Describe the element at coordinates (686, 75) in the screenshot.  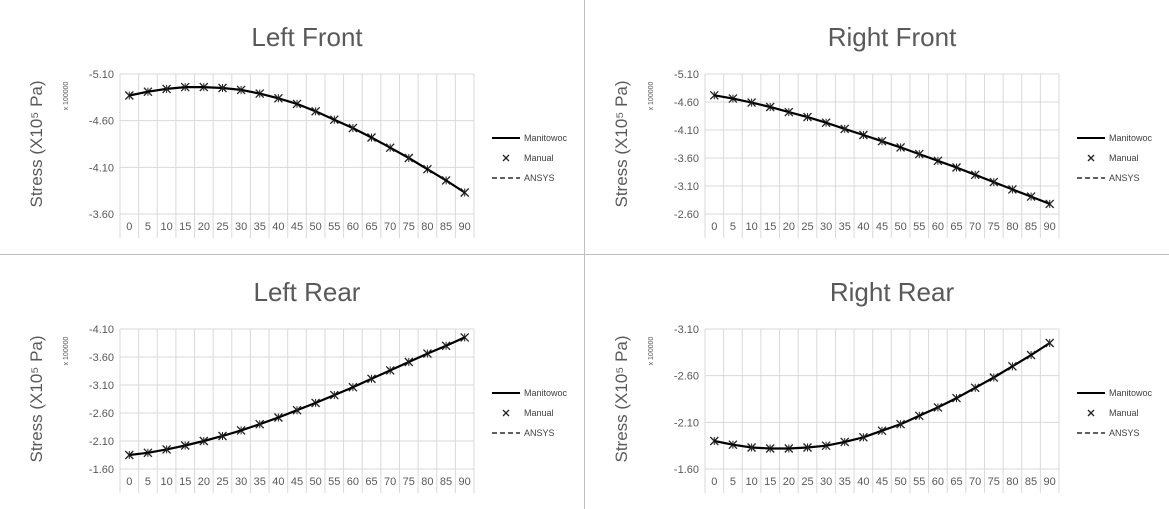
I see `y-tick-label: -5.10` at that location.